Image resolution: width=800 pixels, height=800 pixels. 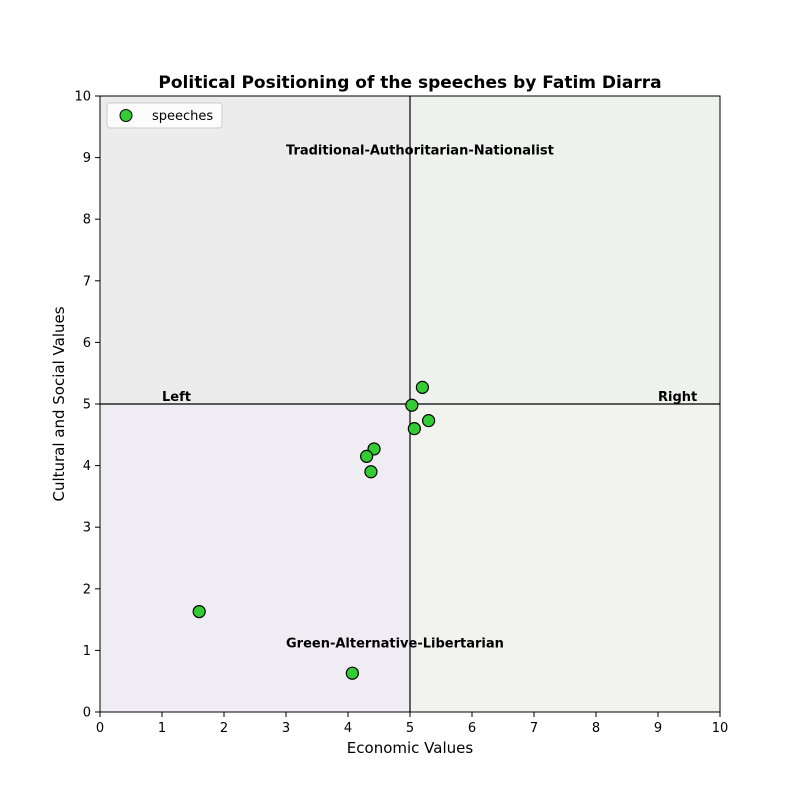 I want to click on quadrant-top-left, so click(x=255, y=250).